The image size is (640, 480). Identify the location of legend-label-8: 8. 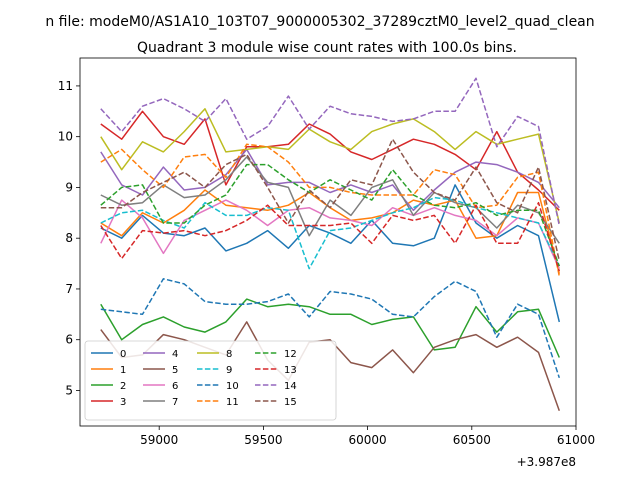
(229, 354).